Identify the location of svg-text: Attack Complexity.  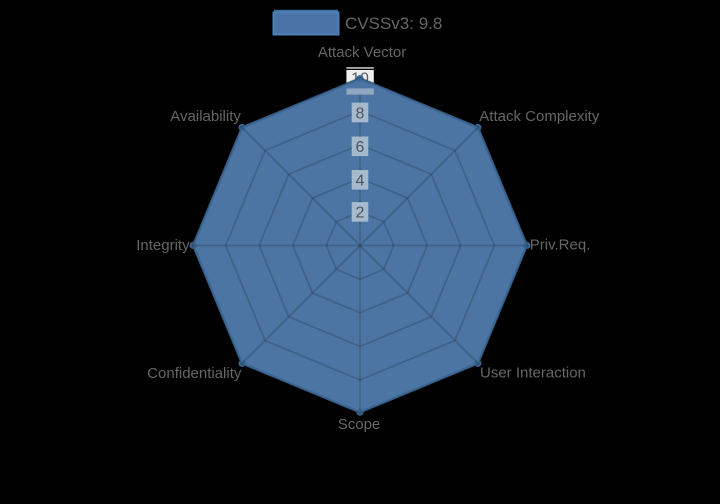
(539, 116).